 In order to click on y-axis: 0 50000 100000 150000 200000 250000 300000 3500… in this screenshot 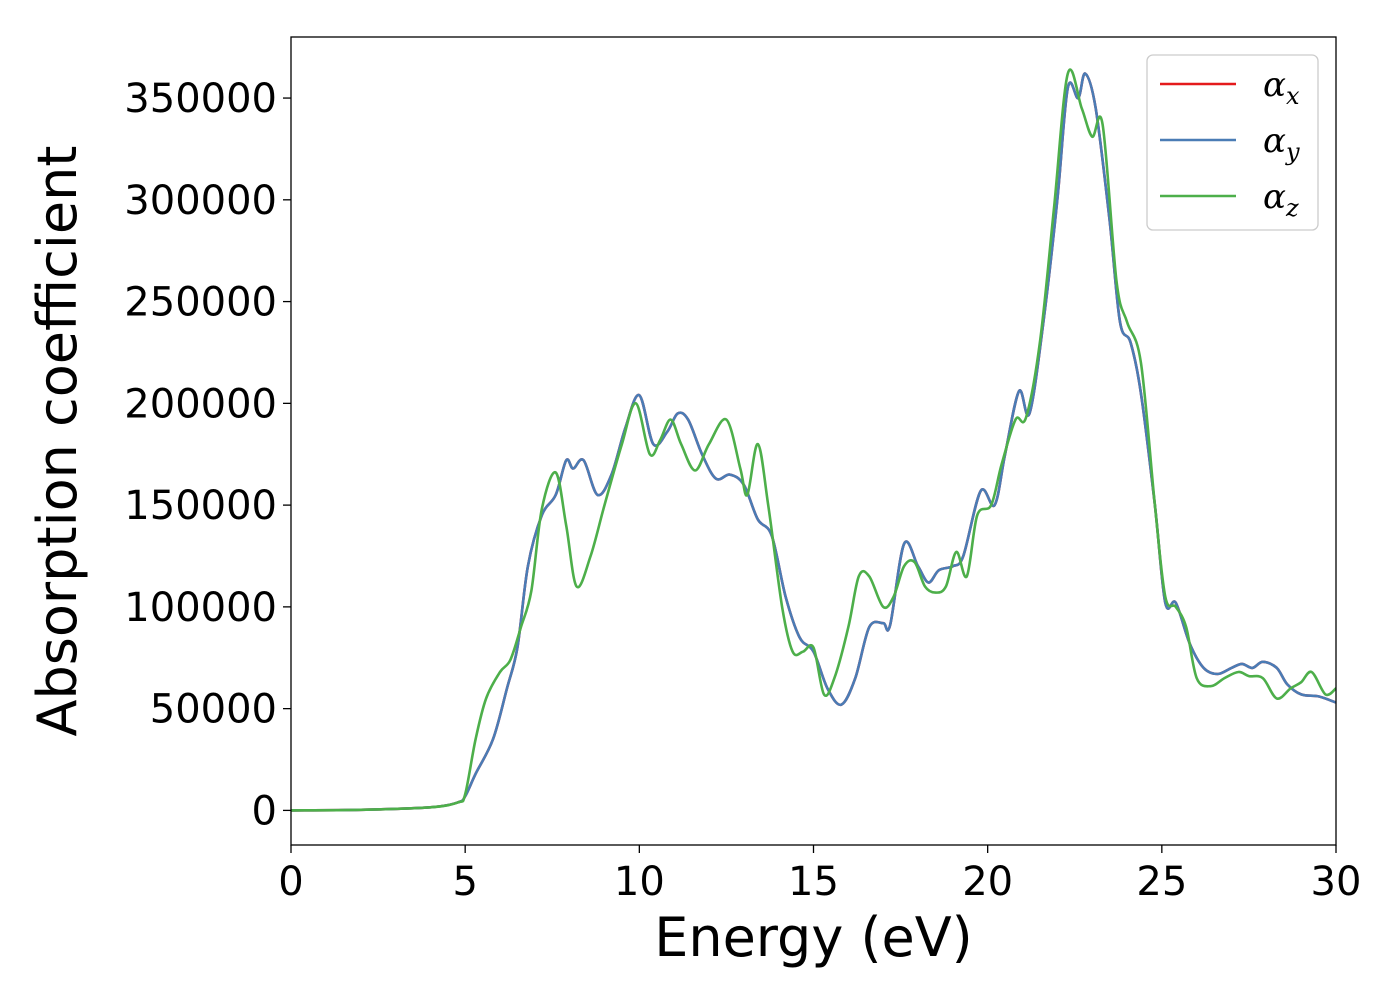, I will do `click(207, 455)`.